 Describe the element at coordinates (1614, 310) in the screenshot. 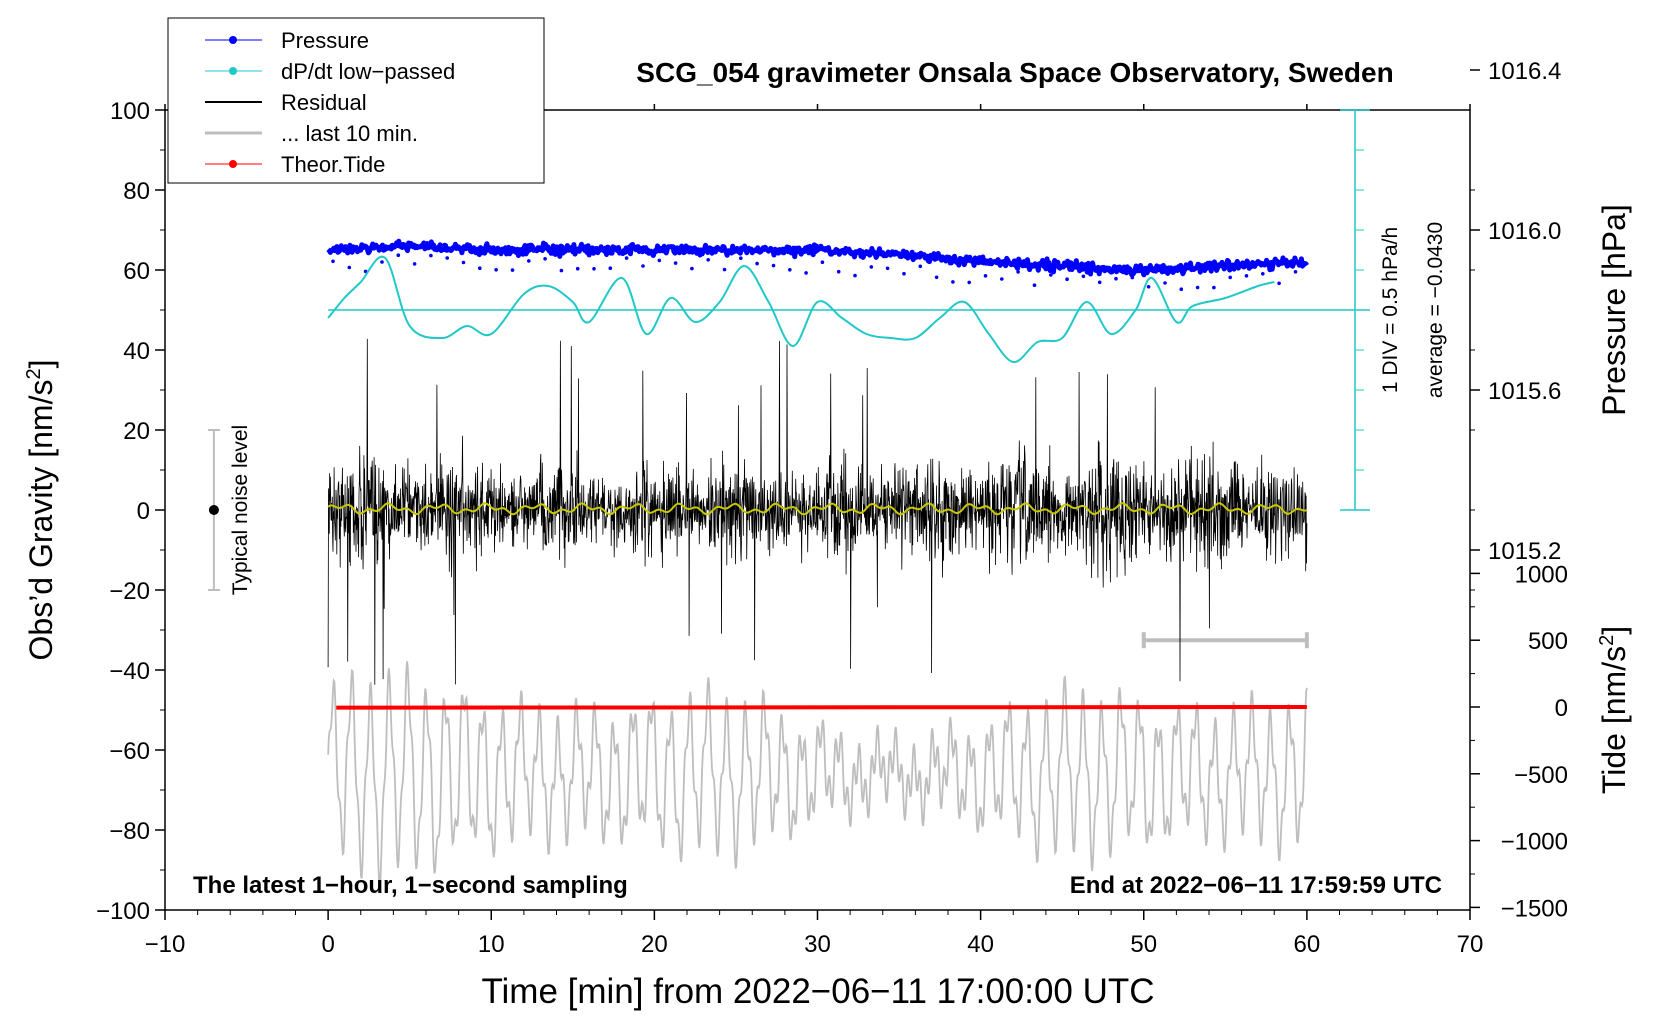

I see `pressure-axis-label: Pressure [hPa]` at that location.